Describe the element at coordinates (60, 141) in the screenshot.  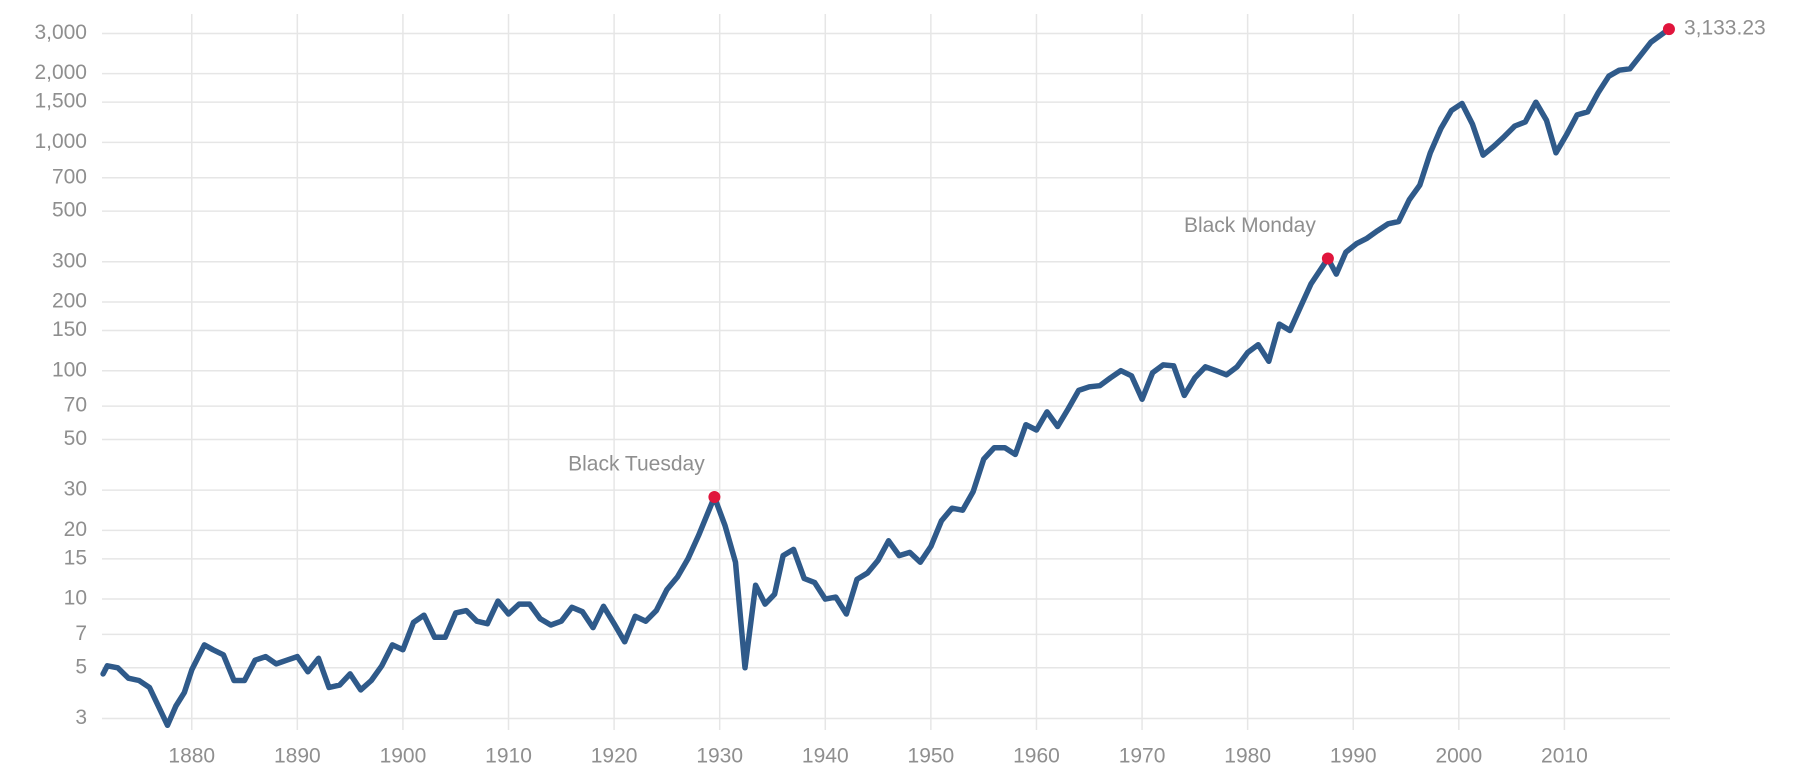
I see `y-tick-label: 1,000` at that location.